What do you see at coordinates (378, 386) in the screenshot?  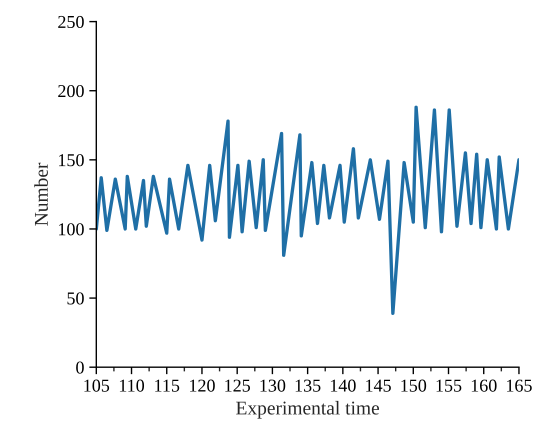 I see `x-tick-label: 145` at bounding box center [378, 386].